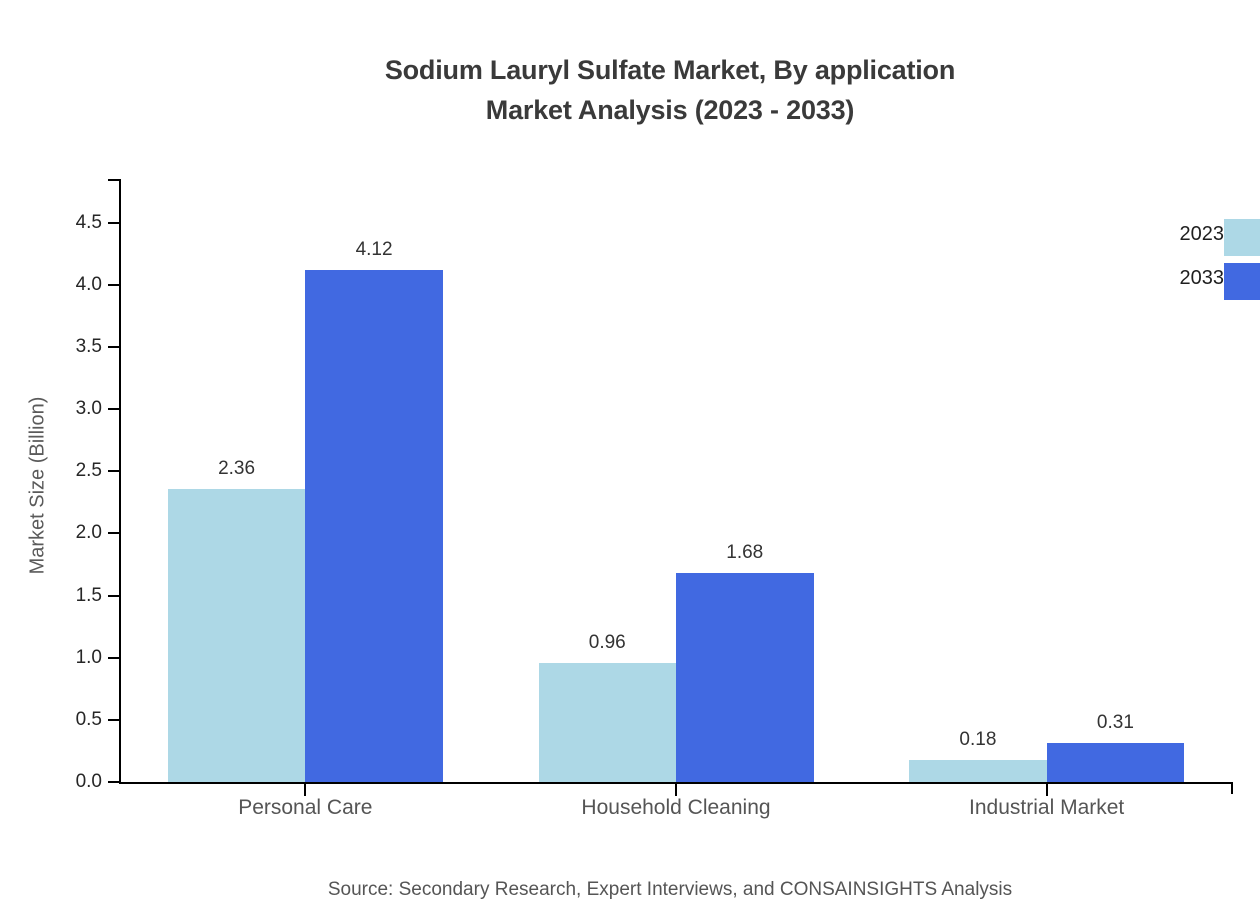 Image resolution: width=1260 pixels, height=920 pixels. I want to click on x-axis-label-1: Household Cleaning, so click(676, 807).